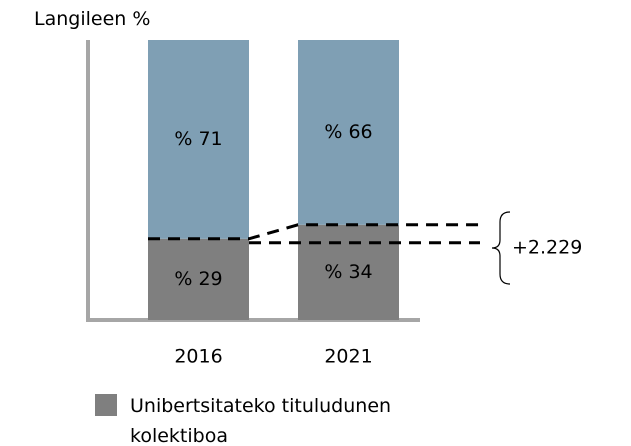 The height and width of the screenshot is (446, 631). Describe the element at coordinates (348, 357) in the screenshot. I see `x-tick-label: 2021` at that location.